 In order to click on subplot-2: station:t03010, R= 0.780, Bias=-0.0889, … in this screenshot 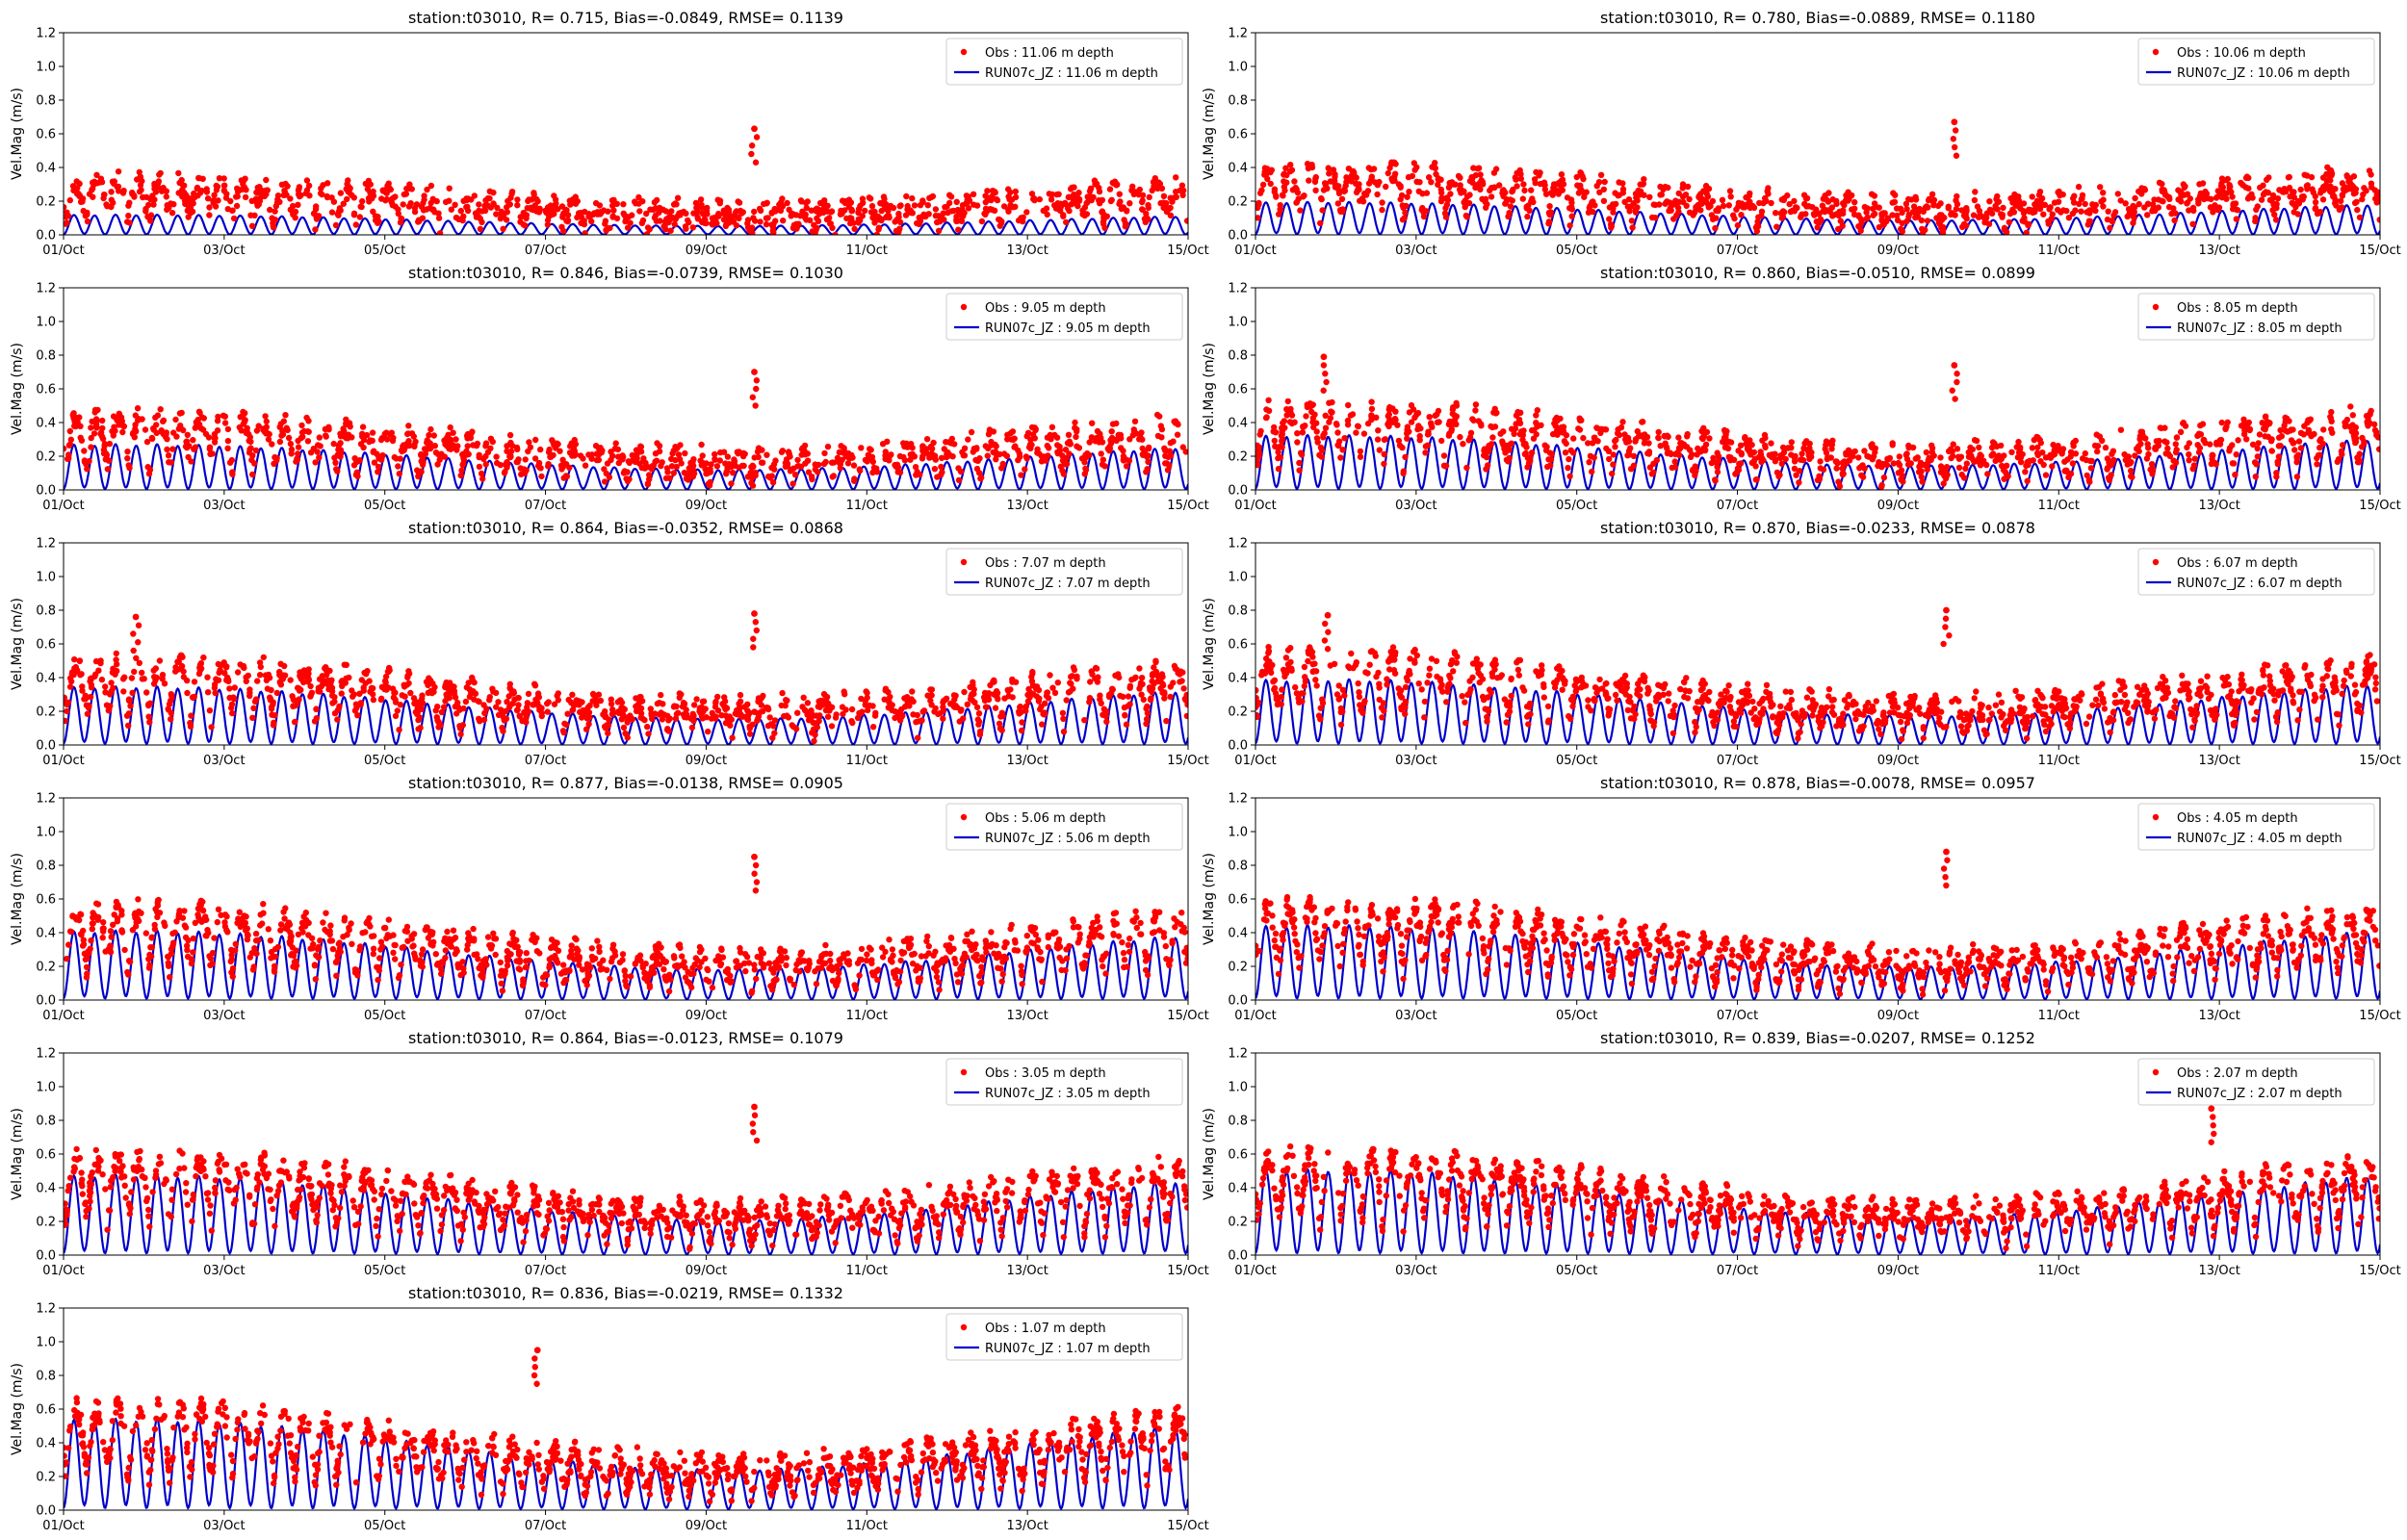, I will do `click(1801, 133)`.